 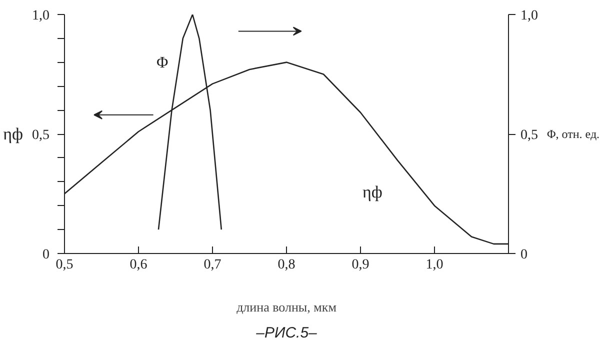 I want to click on x-tick-label: 0,9, so click(x=361, y=265).